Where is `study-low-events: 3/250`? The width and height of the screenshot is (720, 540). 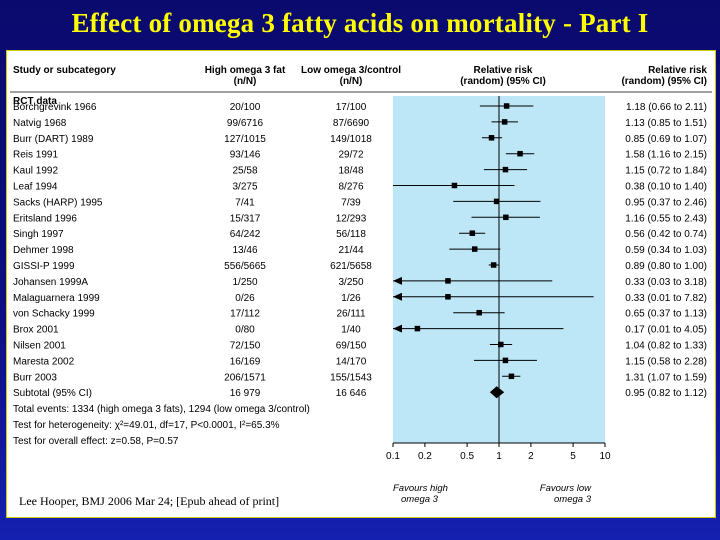
study-low-events: 3/250 is located at coordinates (350, 282).